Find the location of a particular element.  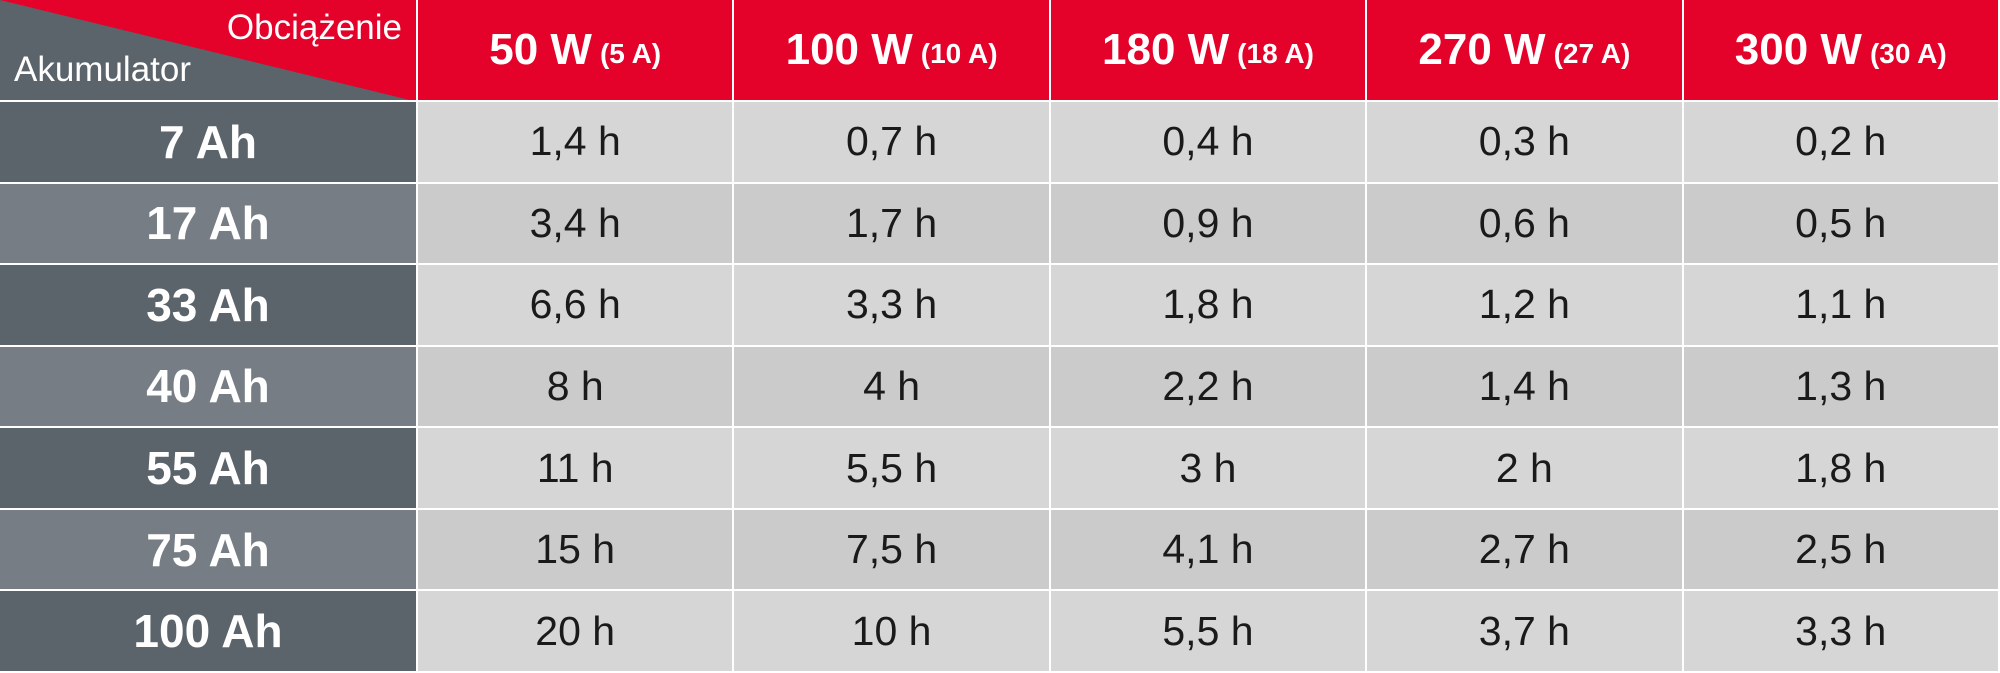

column-power: 300 W is located at coordinates (1798, 49).